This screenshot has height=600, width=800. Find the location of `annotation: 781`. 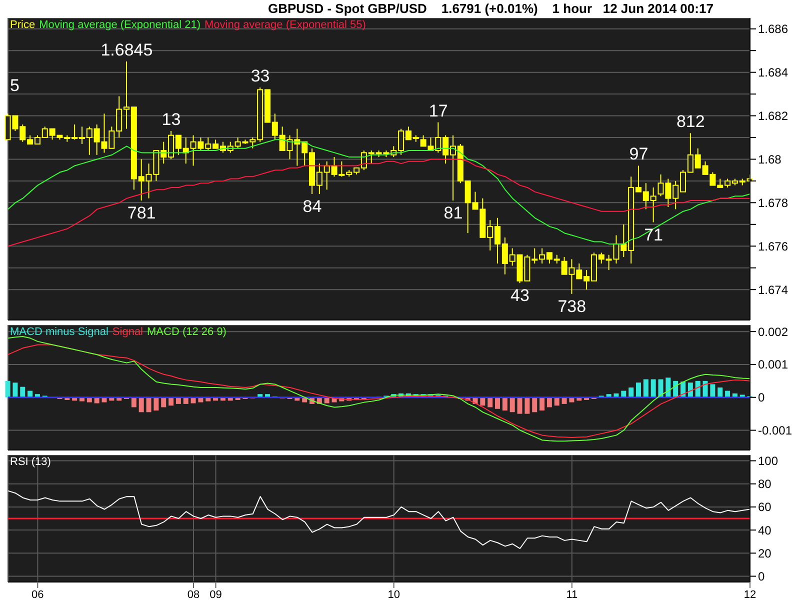

annotation: 781 is located at coordinates (141, 213).